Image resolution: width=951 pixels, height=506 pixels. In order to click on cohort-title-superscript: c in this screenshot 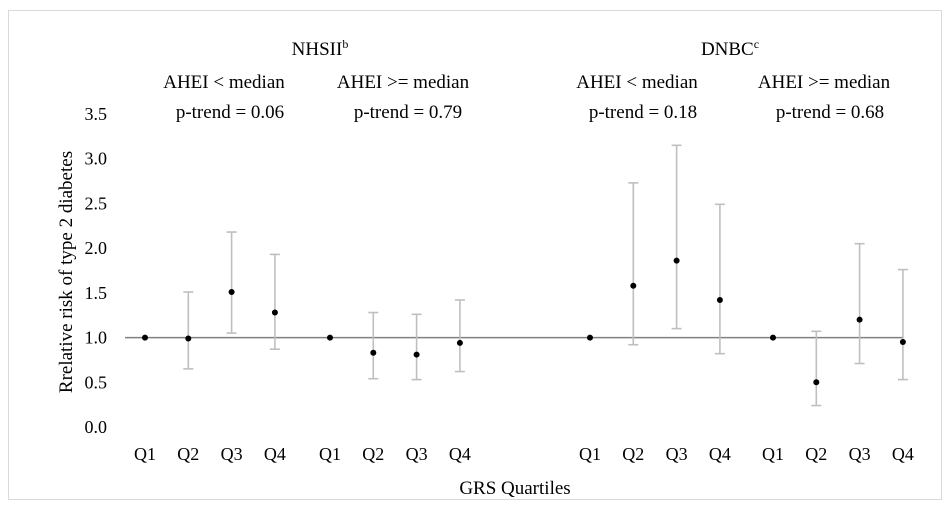, I will do `click(756, 44)`.